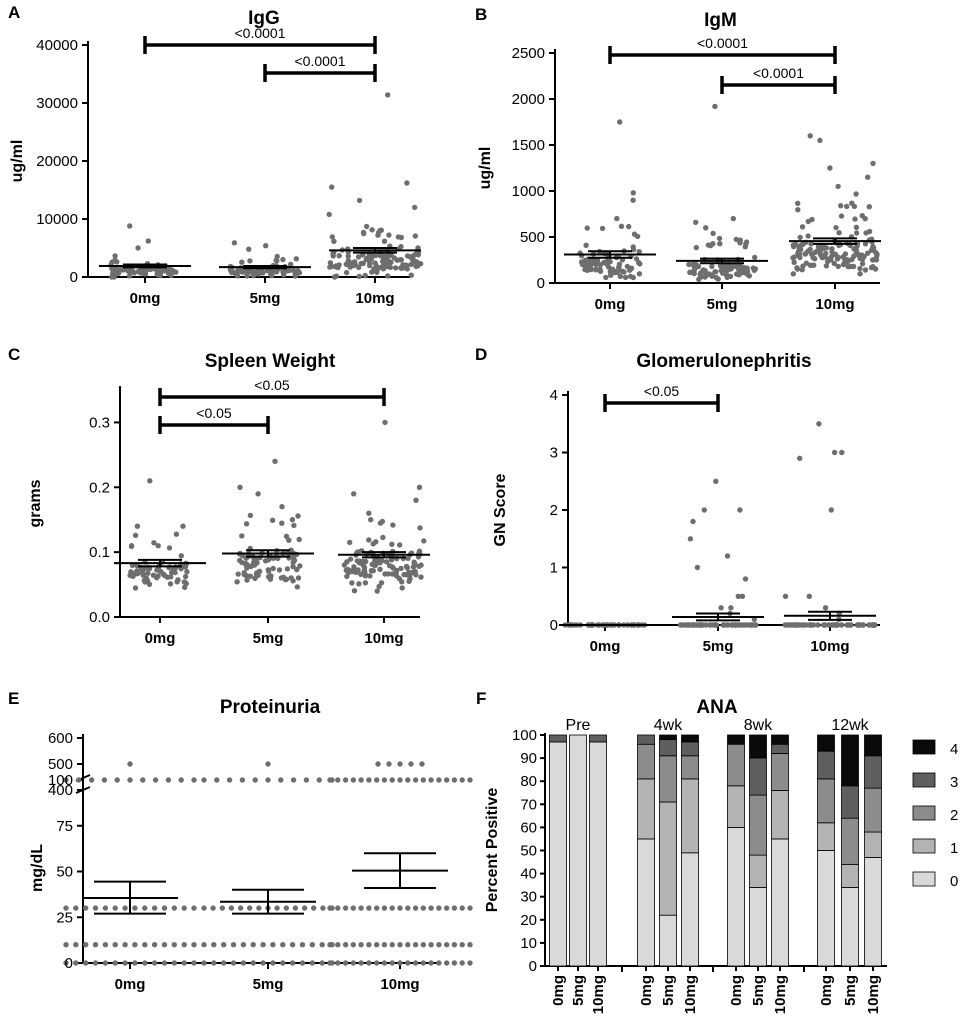  Describe the element at coordinates (528, 827) in the screenshot. I see `y-tick-label: 60` at that location.